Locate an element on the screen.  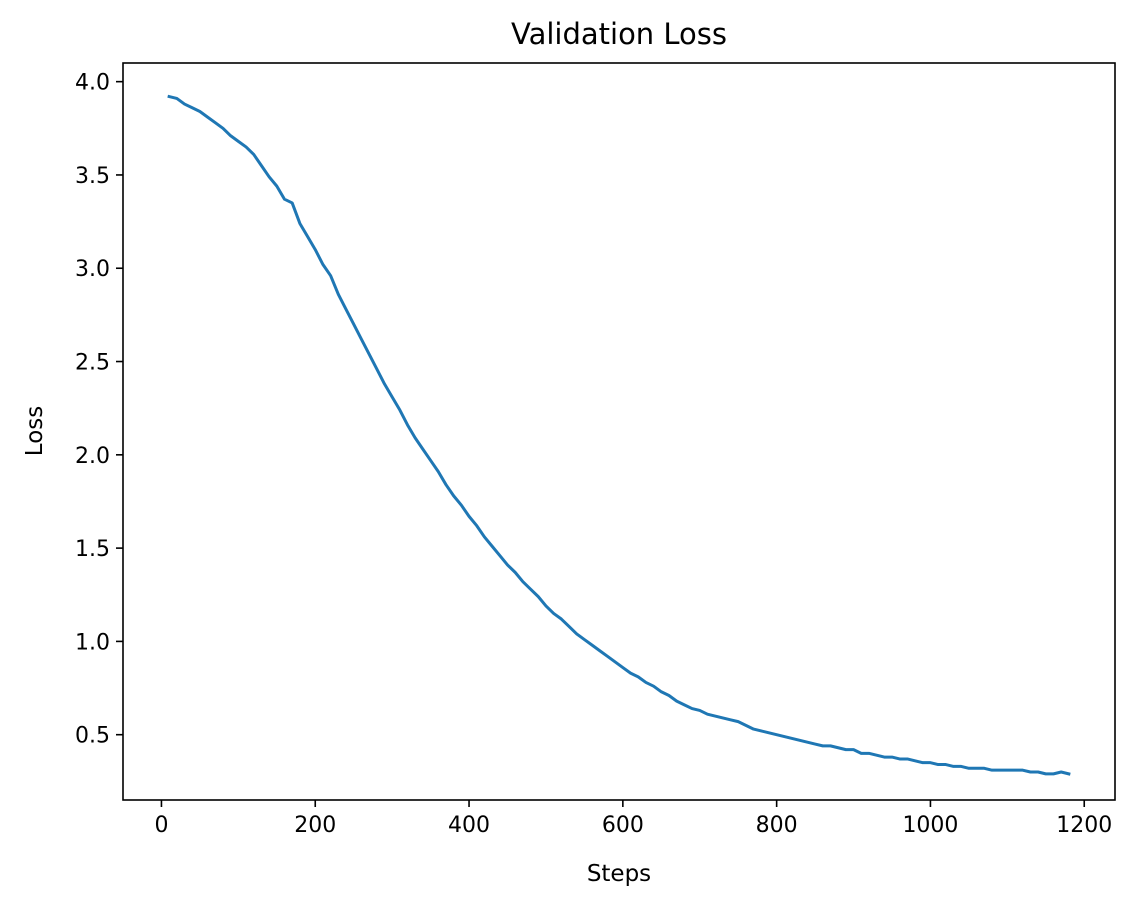
x-tick-label: 600 is located at coordinates (623, 825).